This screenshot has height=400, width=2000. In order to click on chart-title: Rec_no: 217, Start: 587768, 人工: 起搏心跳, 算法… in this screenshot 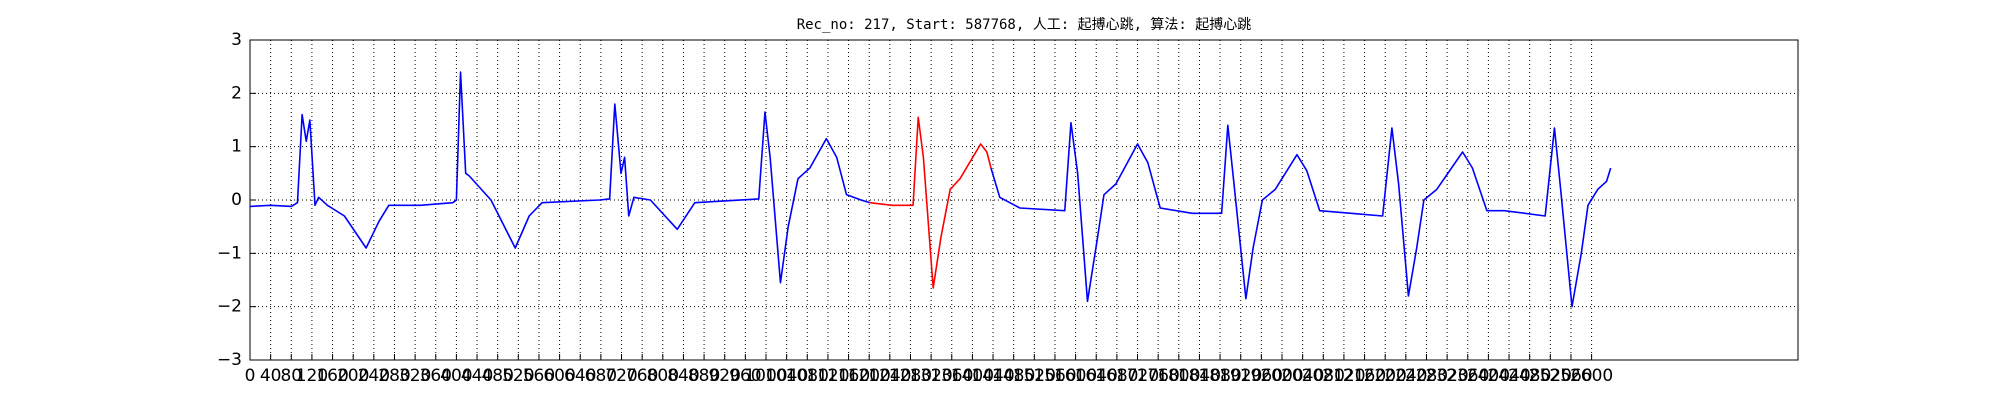, I will do `click(1024, 24)`.